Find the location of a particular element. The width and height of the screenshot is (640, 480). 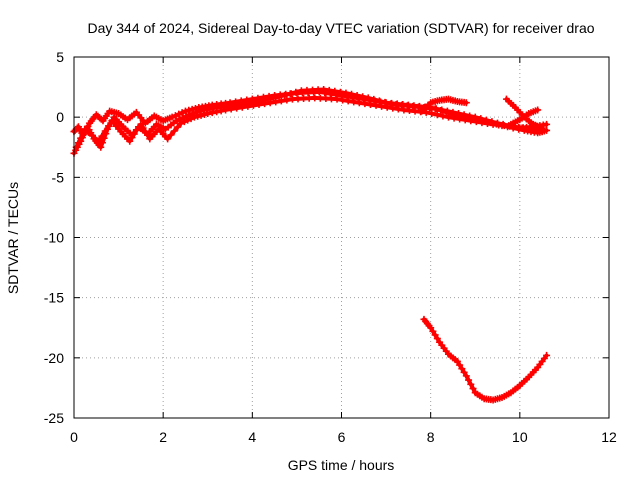

y-tick-label: 0 is located at coordinates (60, 117).